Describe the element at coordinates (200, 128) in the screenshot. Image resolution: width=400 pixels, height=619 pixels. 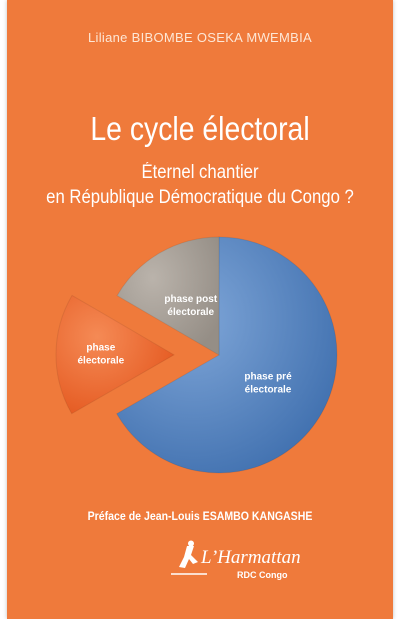
I see `book-title: Le cycle électoral` at that location.